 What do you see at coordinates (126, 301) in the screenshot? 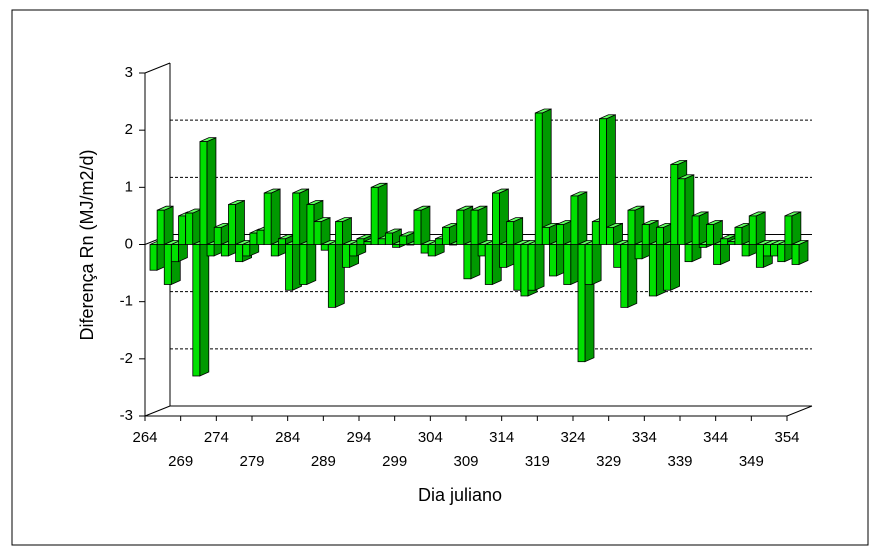
I see `y-tick-label: -1` at bounding box center [126, 301].